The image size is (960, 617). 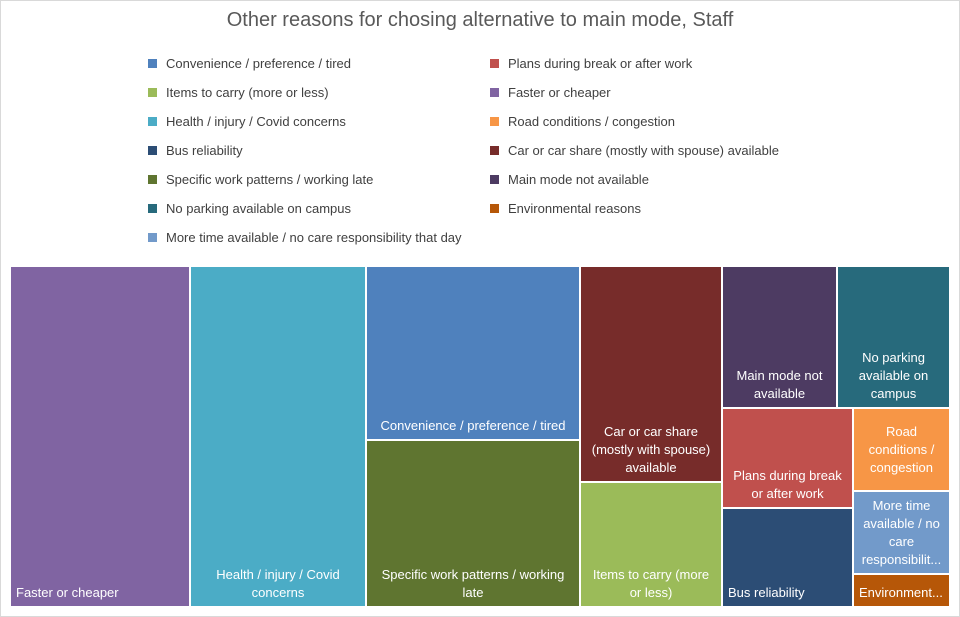 I want to click on treemap-tile: Plans during break or after work, so click(x=787, y=458).